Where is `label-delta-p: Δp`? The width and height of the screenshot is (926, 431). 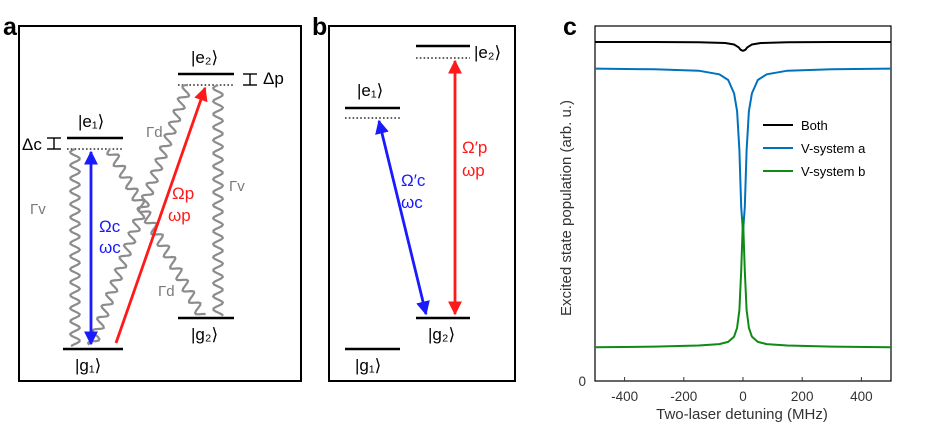 label-delta-p: Δp is located at coordinates (273, 78).